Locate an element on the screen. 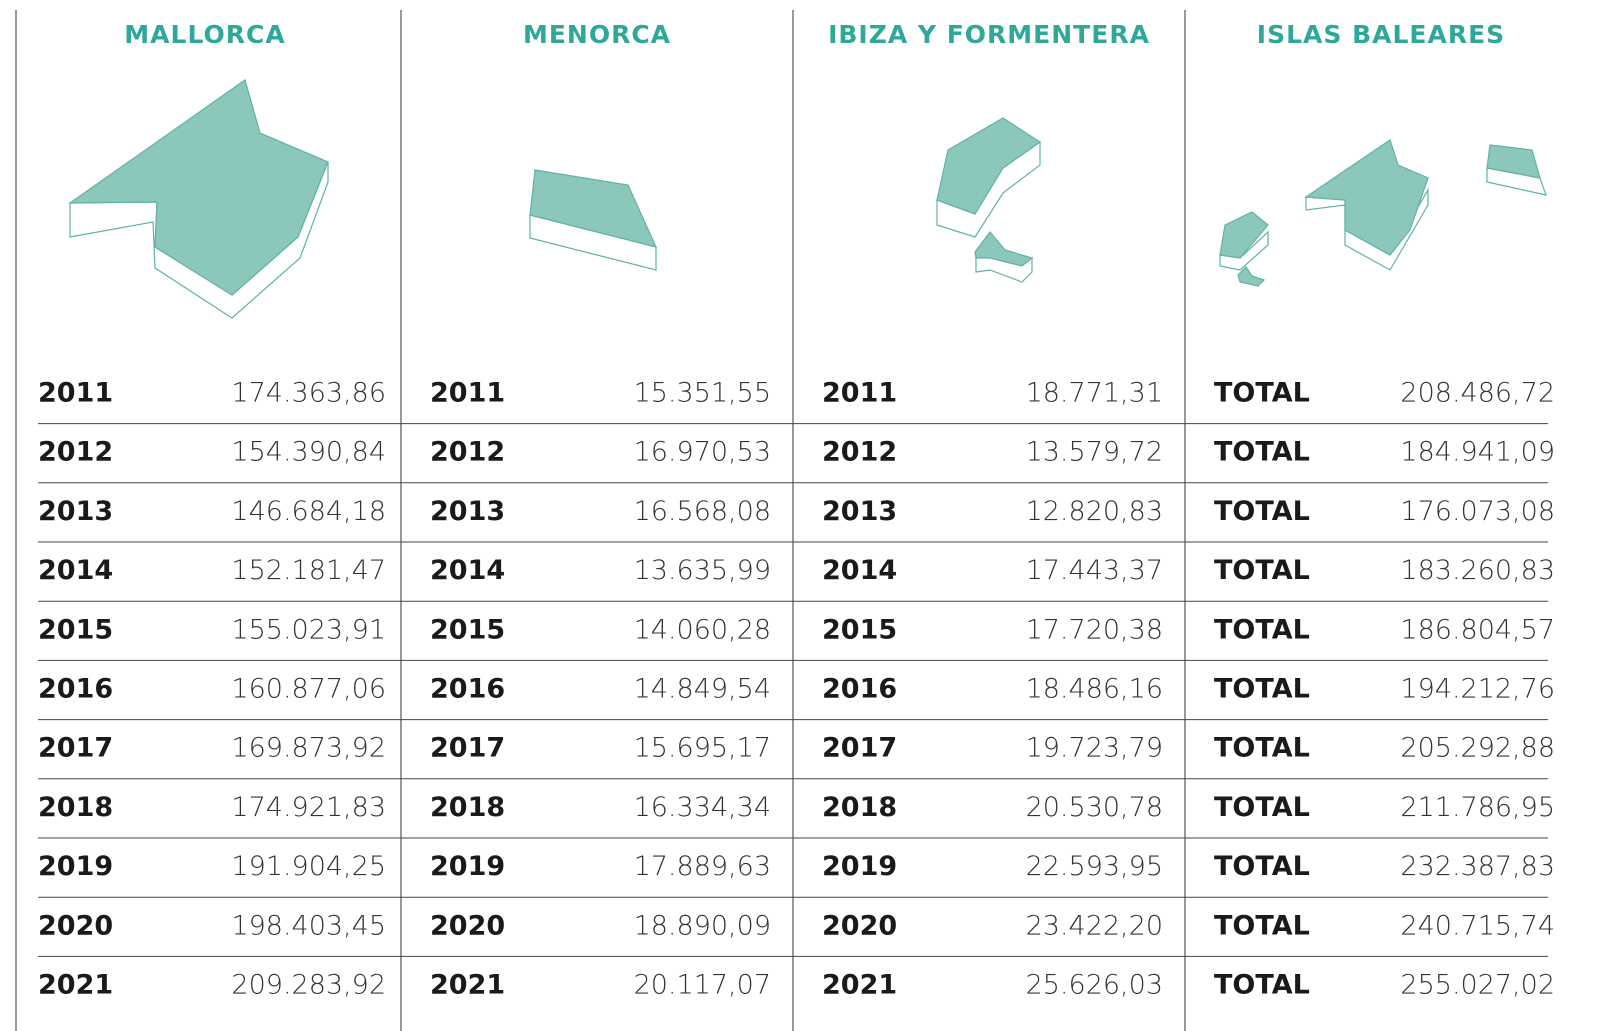 The image size is (1602, 1031). row-value: 17.720,38 is located at coordinates (1094, 629).